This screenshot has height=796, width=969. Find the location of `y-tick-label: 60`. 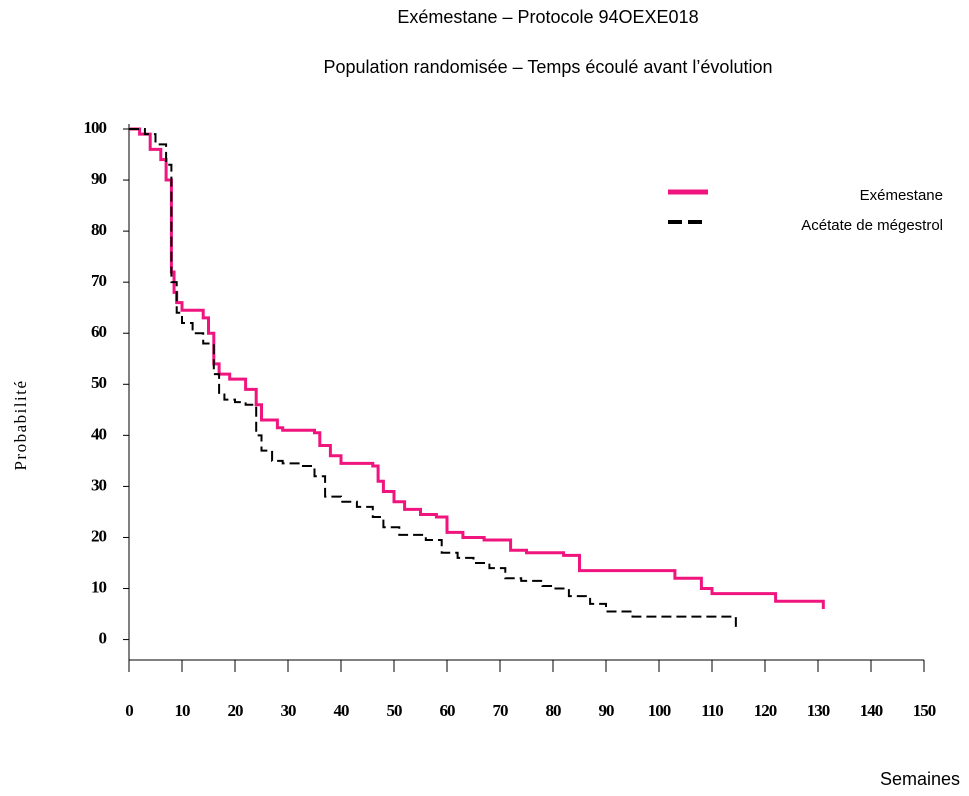

y-tick-label: 60 is located at coordinates (99, 331).